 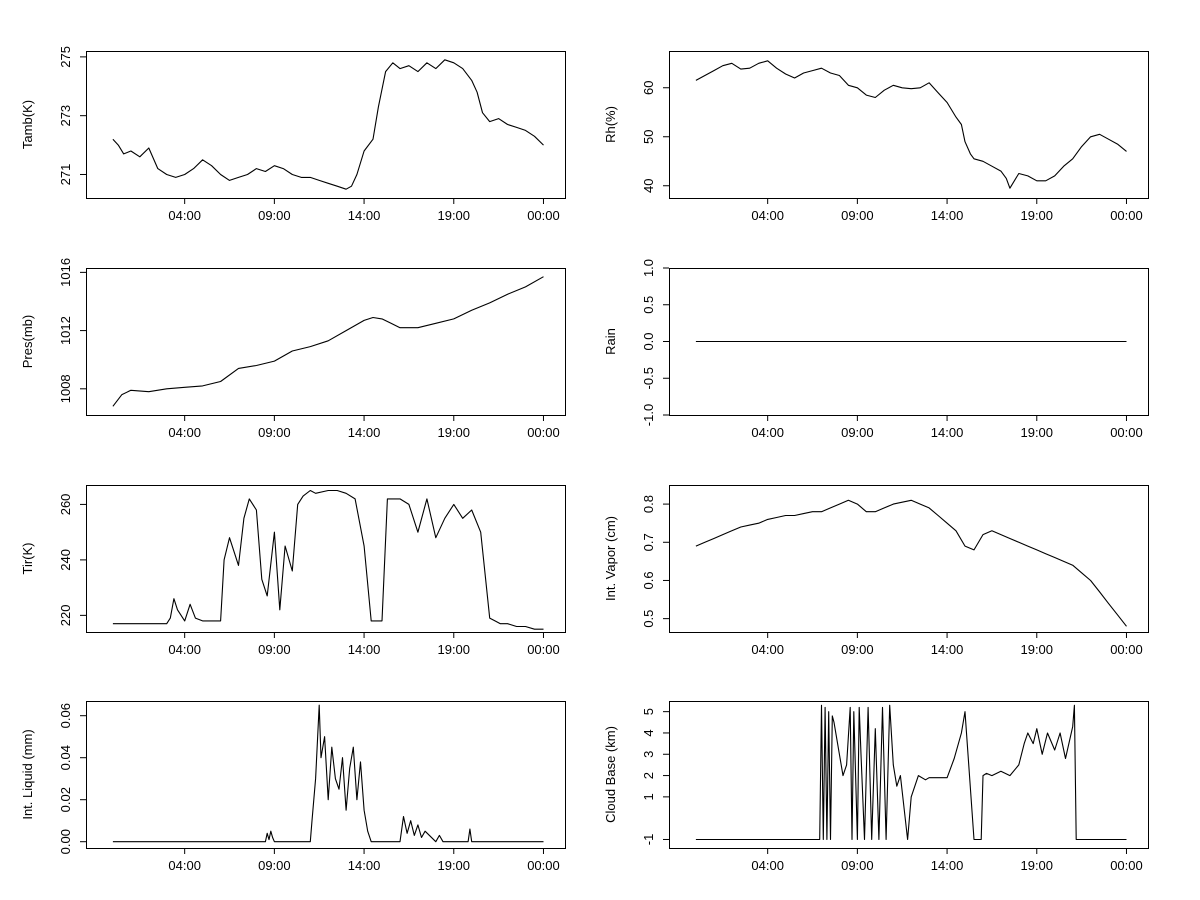 I want to click on y-tick-label: 0.02, so click(x=65, y=799).